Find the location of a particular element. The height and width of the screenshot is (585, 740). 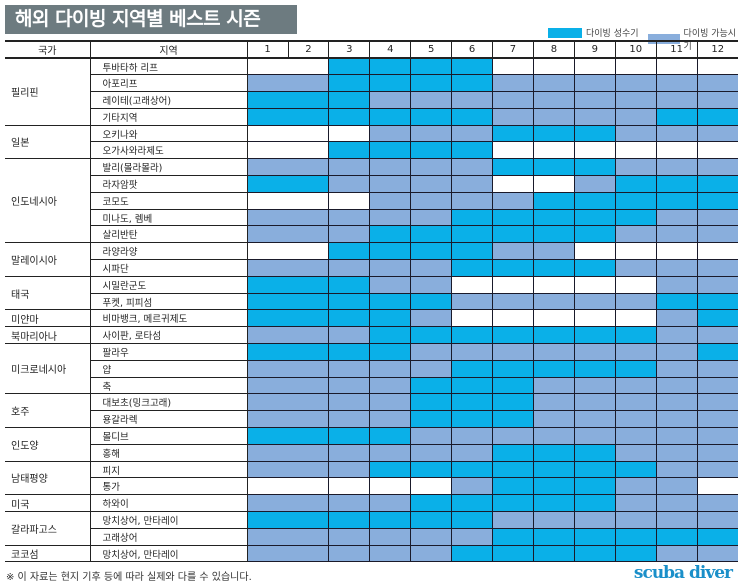

region-cell: 비마뱅크, 메르귀제도 is located at coordinates (168, 318).